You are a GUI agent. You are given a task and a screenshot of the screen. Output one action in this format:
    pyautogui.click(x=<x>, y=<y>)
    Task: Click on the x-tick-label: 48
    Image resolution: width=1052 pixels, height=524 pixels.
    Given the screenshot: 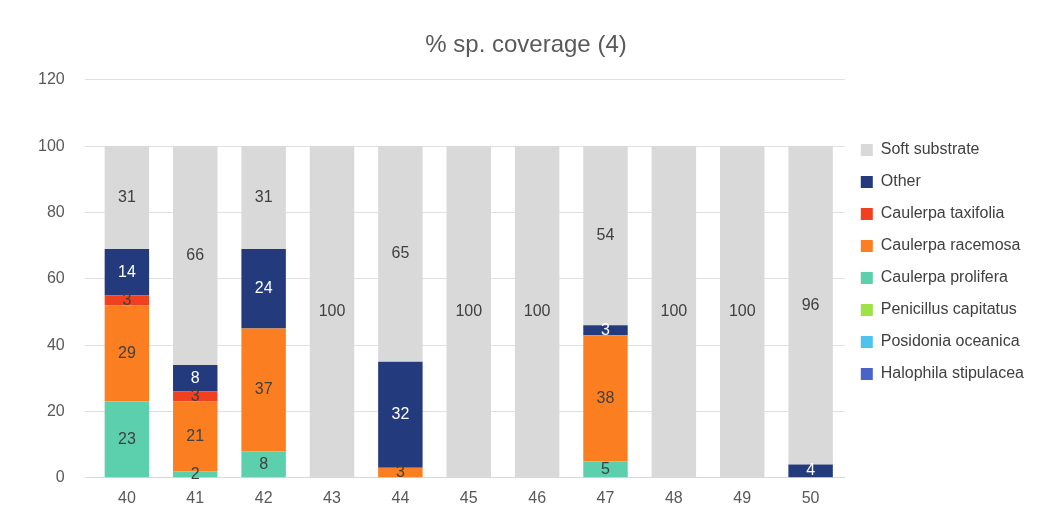 What is the action you would take?
    pyautogui.click(x=673, y=497)
    